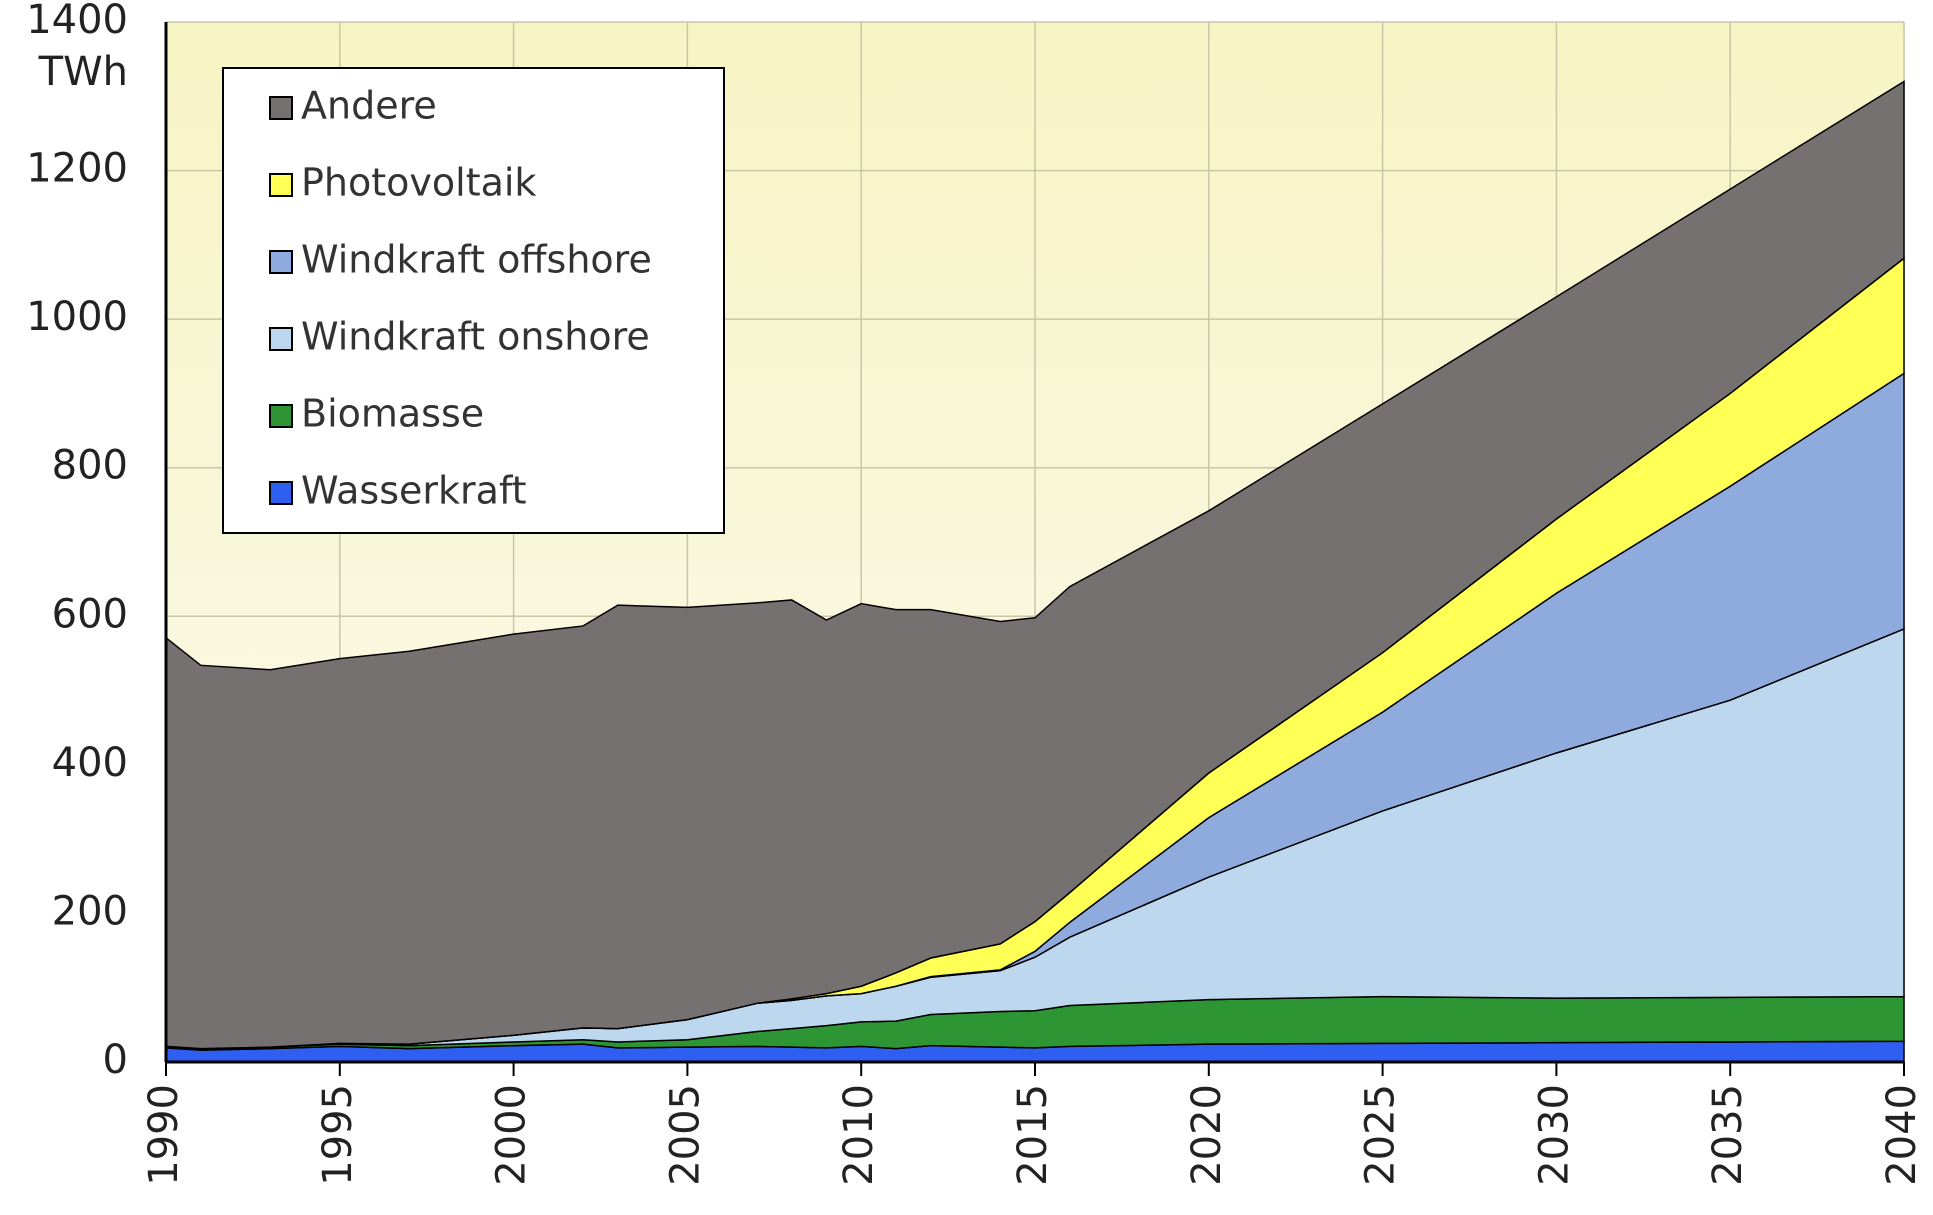  What do you see at coordinates (512, 1135) in the screenshot?
I see `x-tick-label: 2000` at bounding box center [512, 1135].